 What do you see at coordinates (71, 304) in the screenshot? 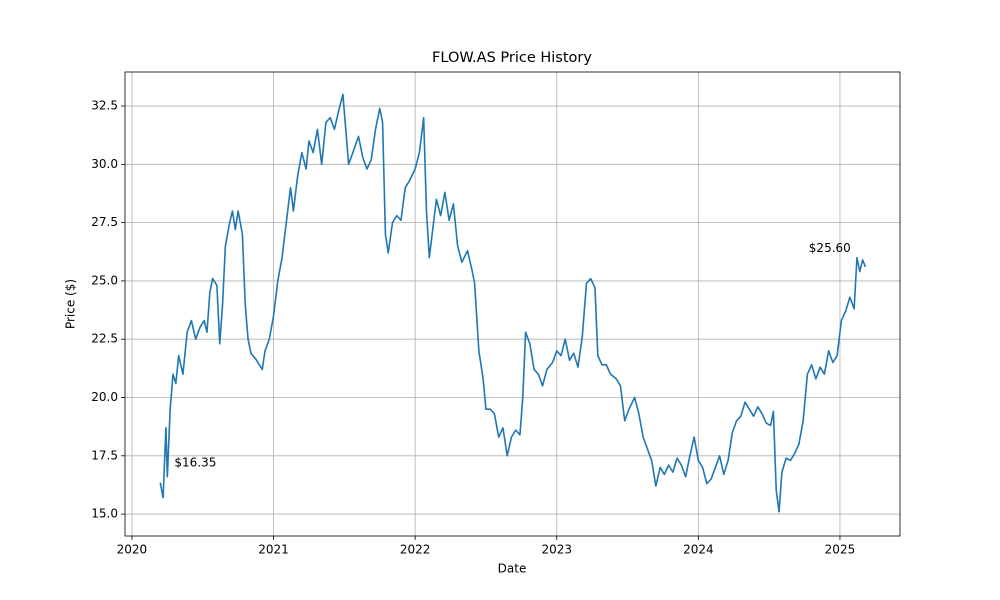
I see `y-axis-label: Price ($)` at bounding box center [71, 304].